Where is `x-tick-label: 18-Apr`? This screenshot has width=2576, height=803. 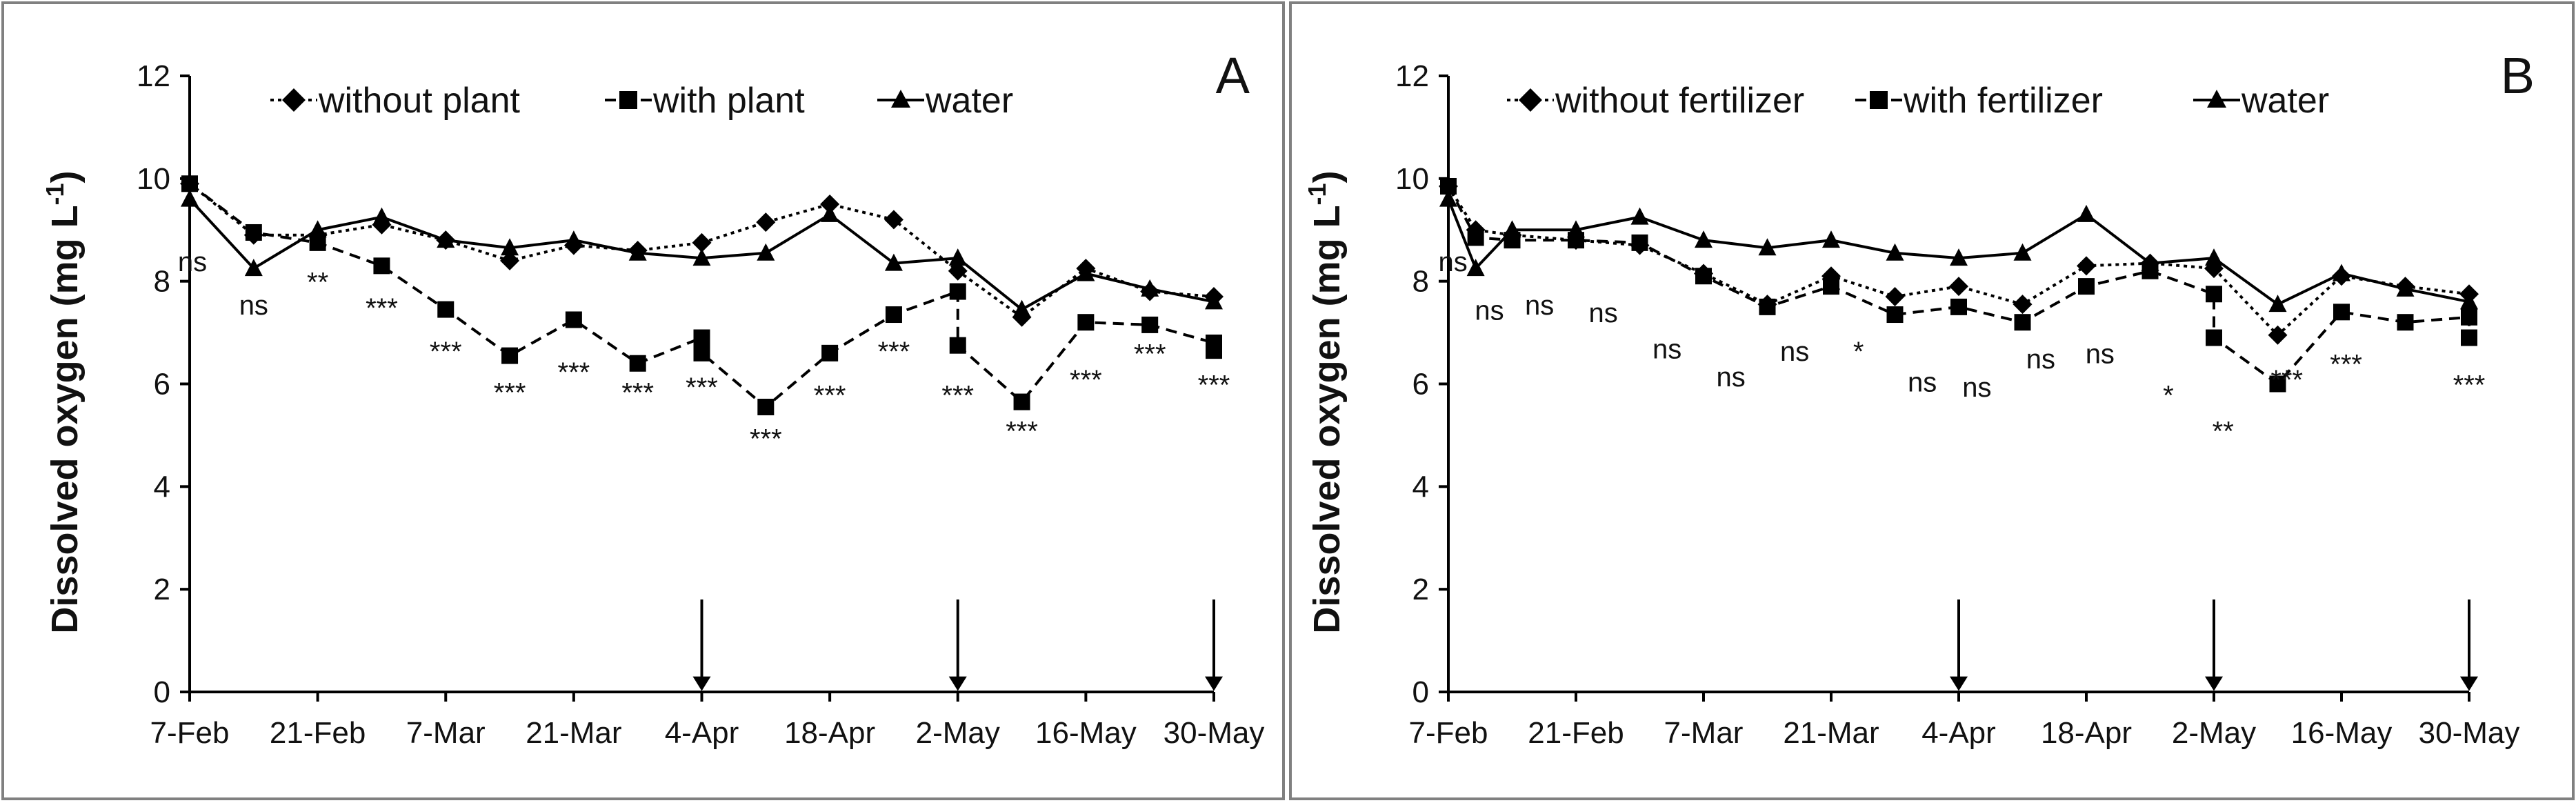
x-tick-label: 18-Apr is located at coordinates (829, 733).